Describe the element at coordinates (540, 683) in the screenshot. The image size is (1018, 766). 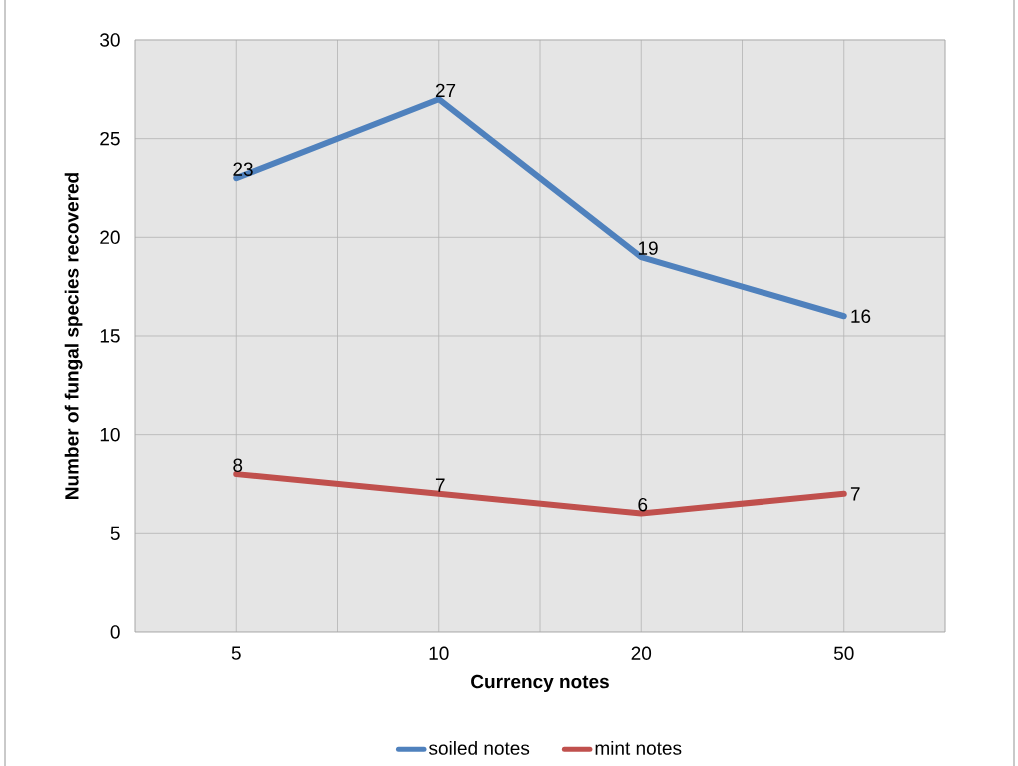
I see `x-axis-title: Currency notes` at that location.